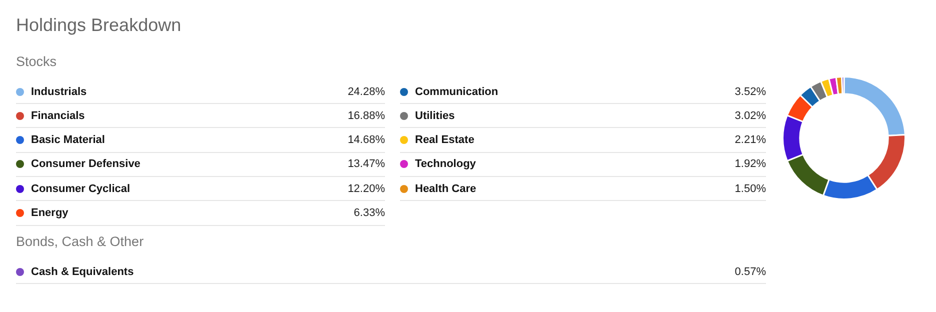 Image resolution: width=936 pixels, height=312 pixels. I want to click on text: Bonds, Cash & Other, so click(80, 241).